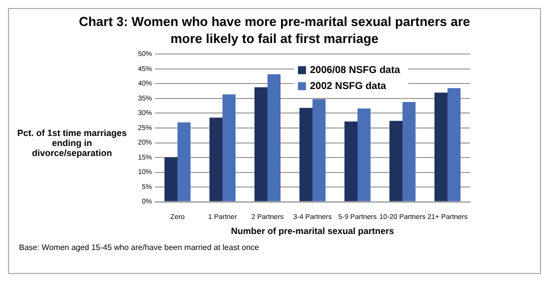  What do you see at coordinates (139, 247) in the screenshot?
I see `text: Base: Women aged 15-45 who are/have been married at least once` at bounding box center [139, 247].